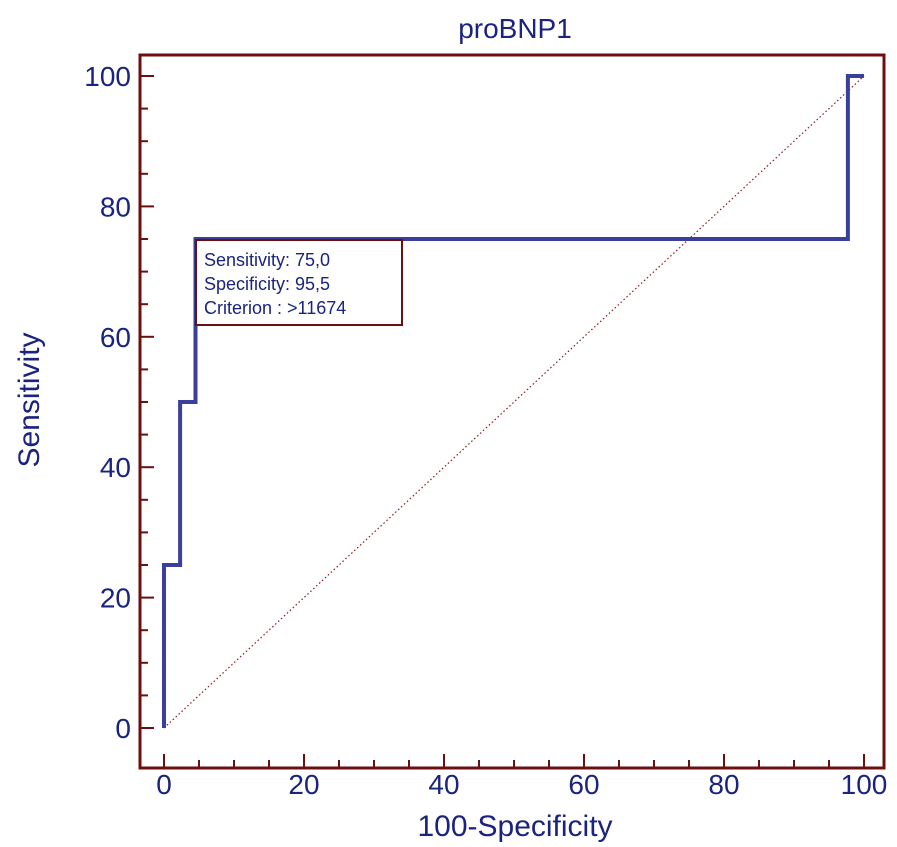  What do you see at coordinates (115, 337) in the screenshot?
I see `y-tick-label: 60` at bounding box center [115, 337].